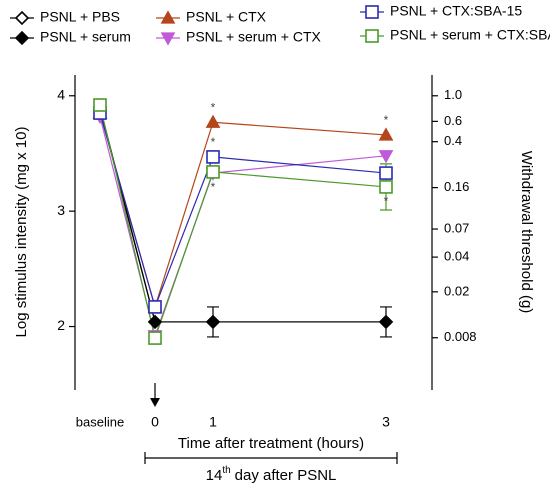 This screenshot has width=550, height=488. What do you see at coordinates (61, 94) in the screenshot?
I see `y-tick-label: 4` at bounding box center [61, 94].